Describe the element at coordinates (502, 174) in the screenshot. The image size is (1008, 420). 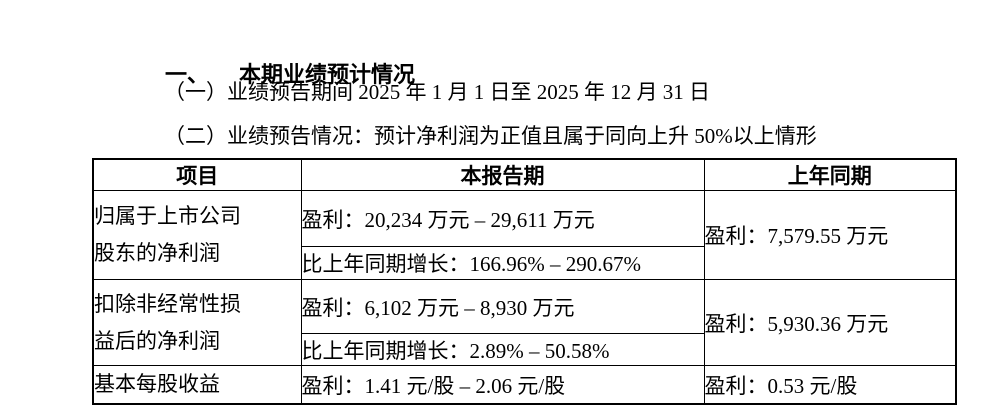
I see `col-header-current-period: 本报告期` at that location.